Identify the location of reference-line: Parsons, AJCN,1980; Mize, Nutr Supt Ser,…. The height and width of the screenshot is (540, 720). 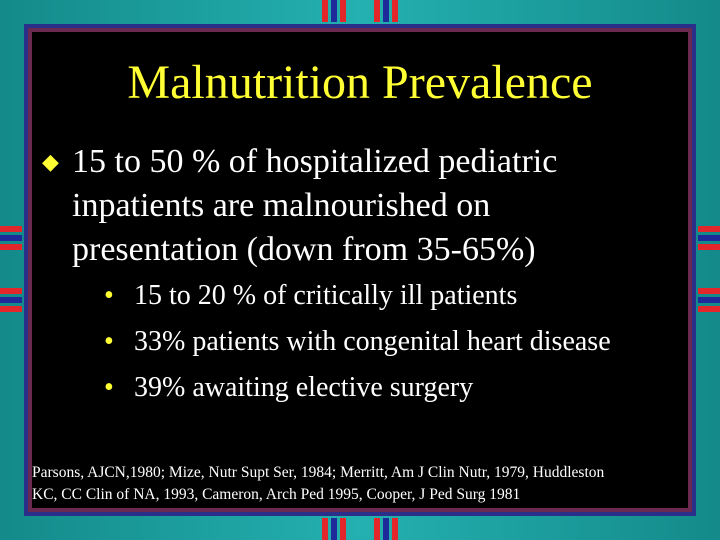
(318, 472).